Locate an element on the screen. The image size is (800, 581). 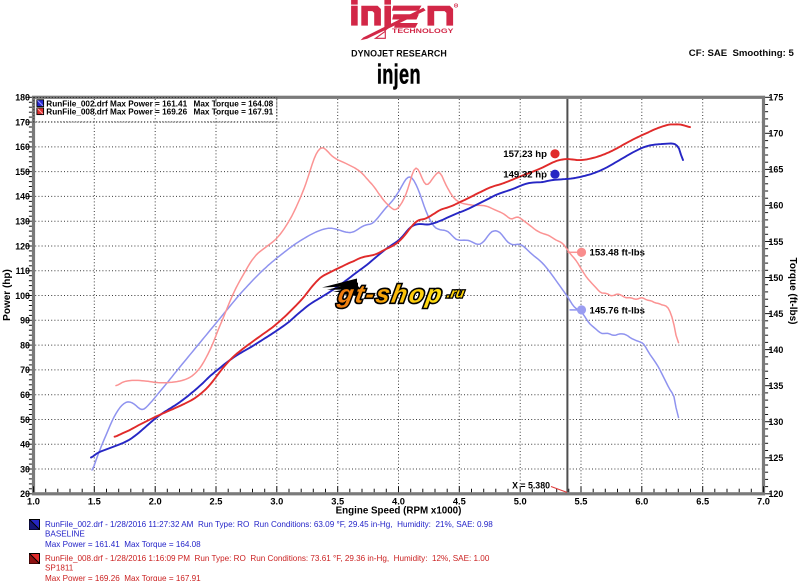
svg-text: 5.0 is located at coordinates (520, 502).